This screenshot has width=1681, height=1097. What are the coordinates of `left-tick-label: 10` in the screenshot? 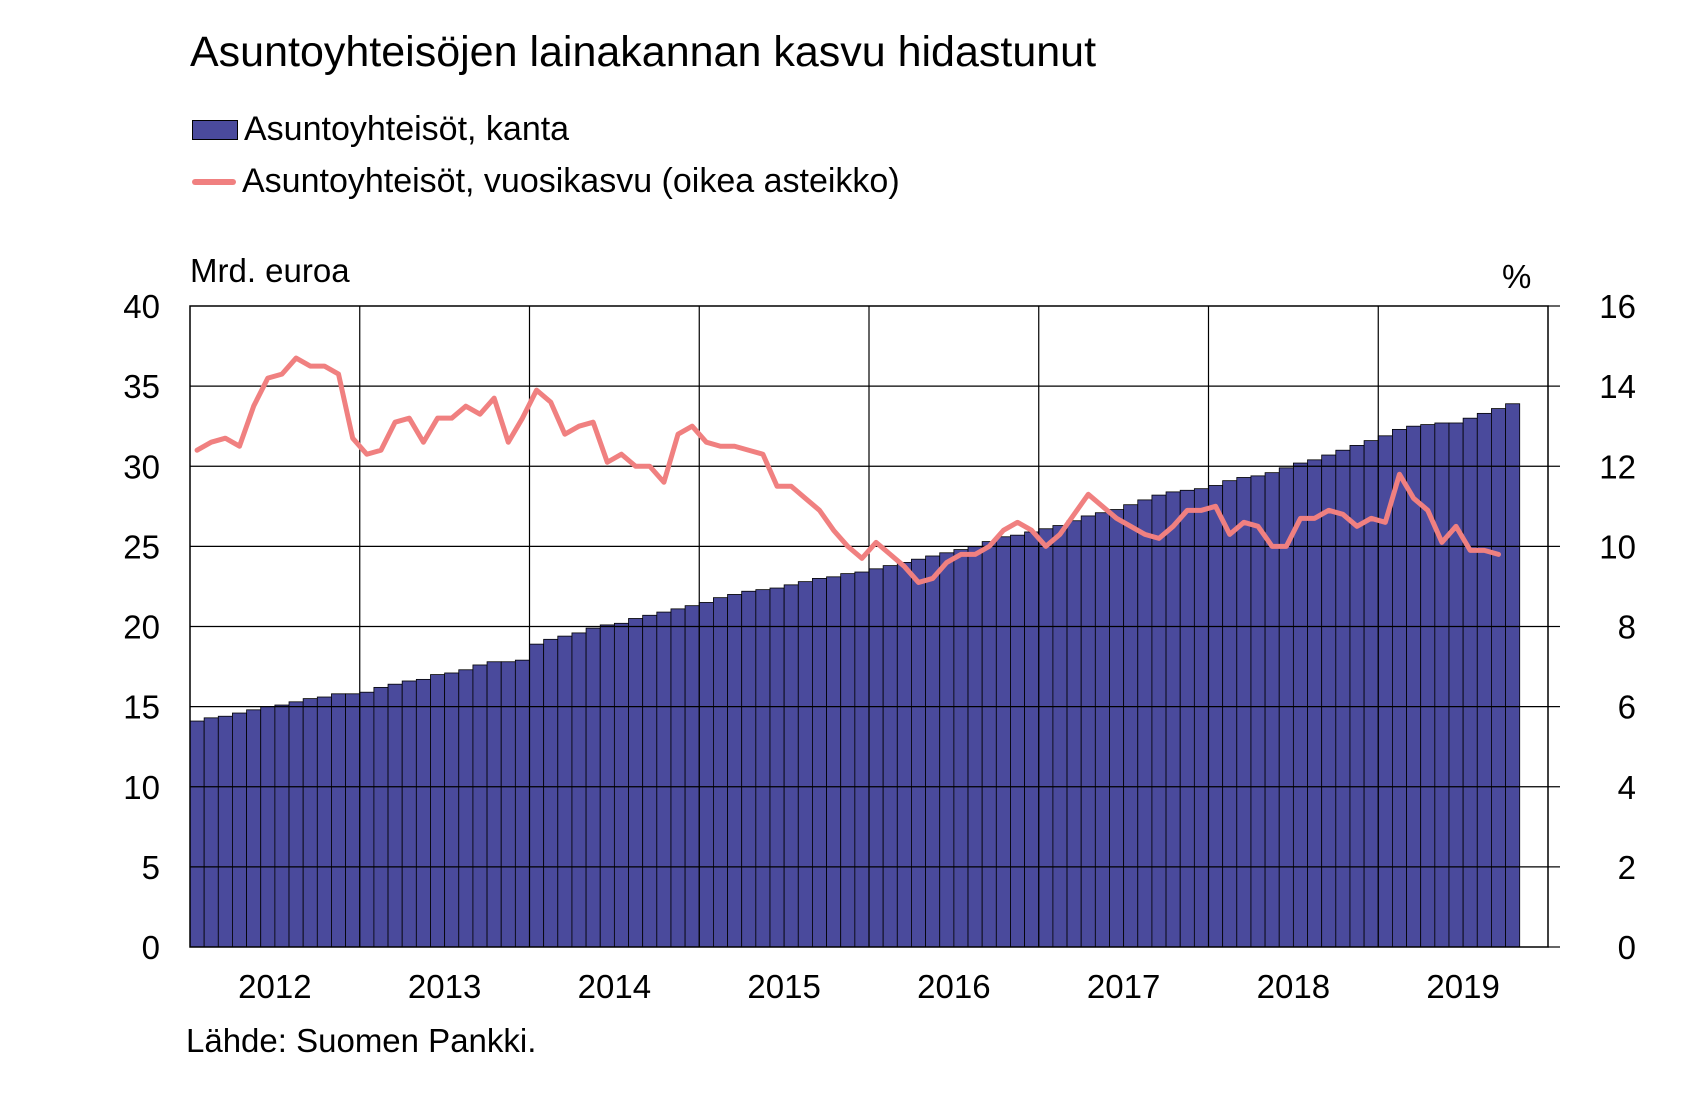 It's located at (141, 787).